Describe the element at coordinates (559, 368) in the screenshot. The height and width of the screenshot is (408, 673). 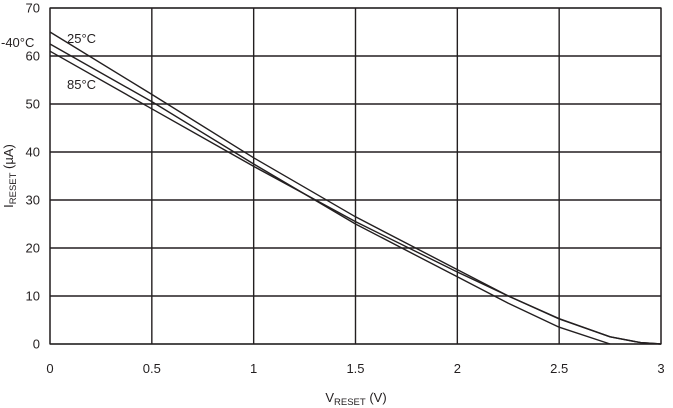
I see `x-tick-label: 2.5` at that location.